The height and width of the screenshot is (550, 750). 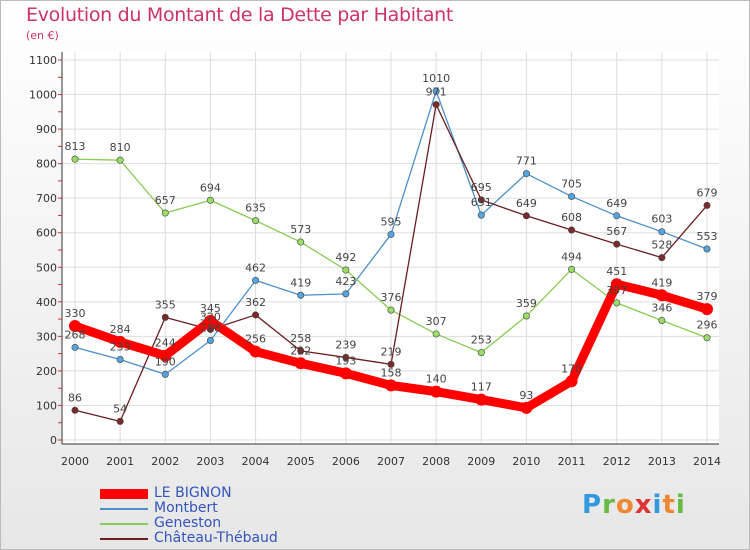 What do you see at coordinates (75, 461) in the screenshot?
I see `x-tick-label: 2000` at bounding box center [75, 461].